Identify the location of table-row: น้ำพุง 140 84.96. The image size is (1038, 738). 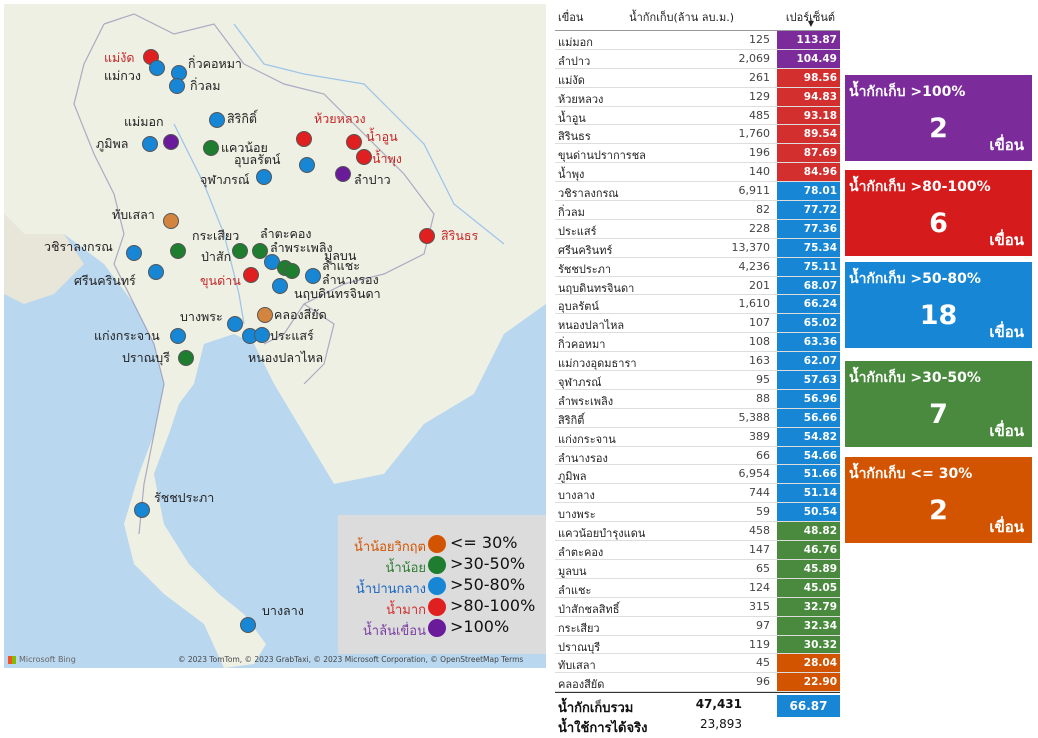
(697, 173).